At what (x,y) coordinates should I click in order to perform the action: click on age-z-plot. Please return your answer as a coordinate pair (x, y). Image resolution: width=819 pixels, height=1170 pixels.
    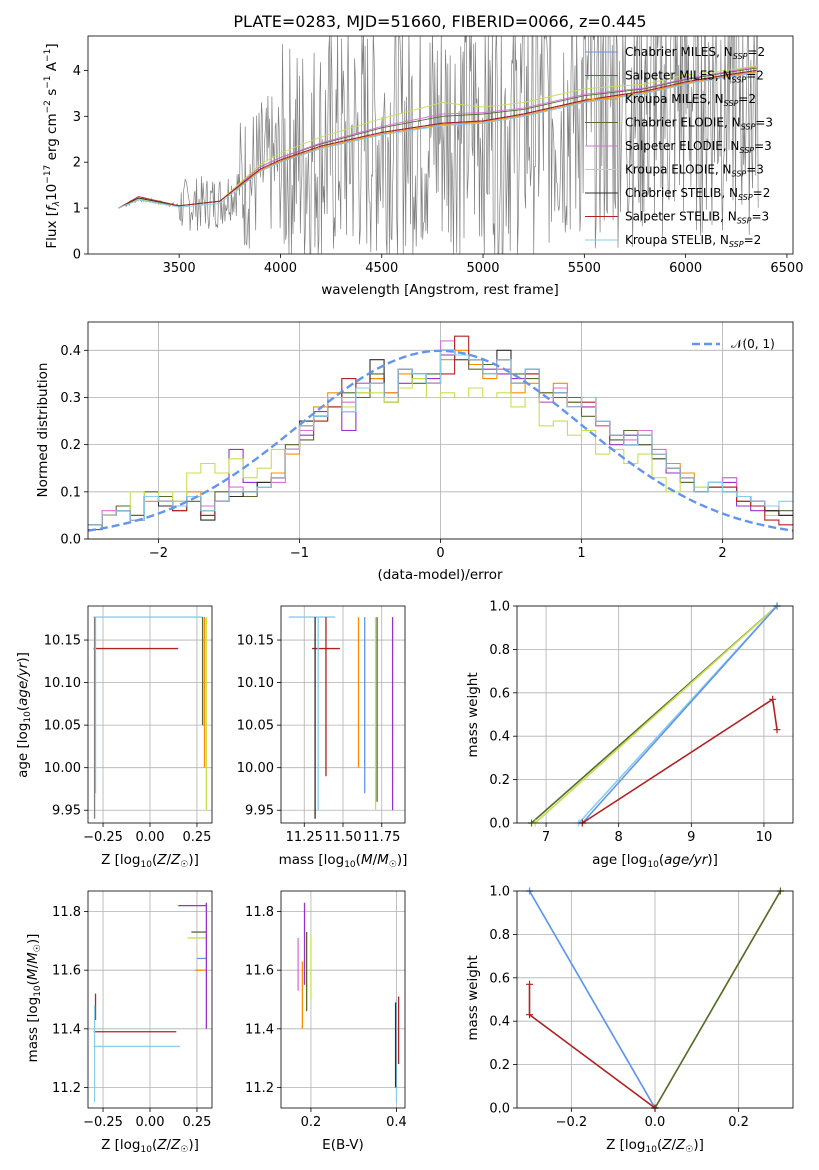
    Looking at the image, I should click on (150, 717).